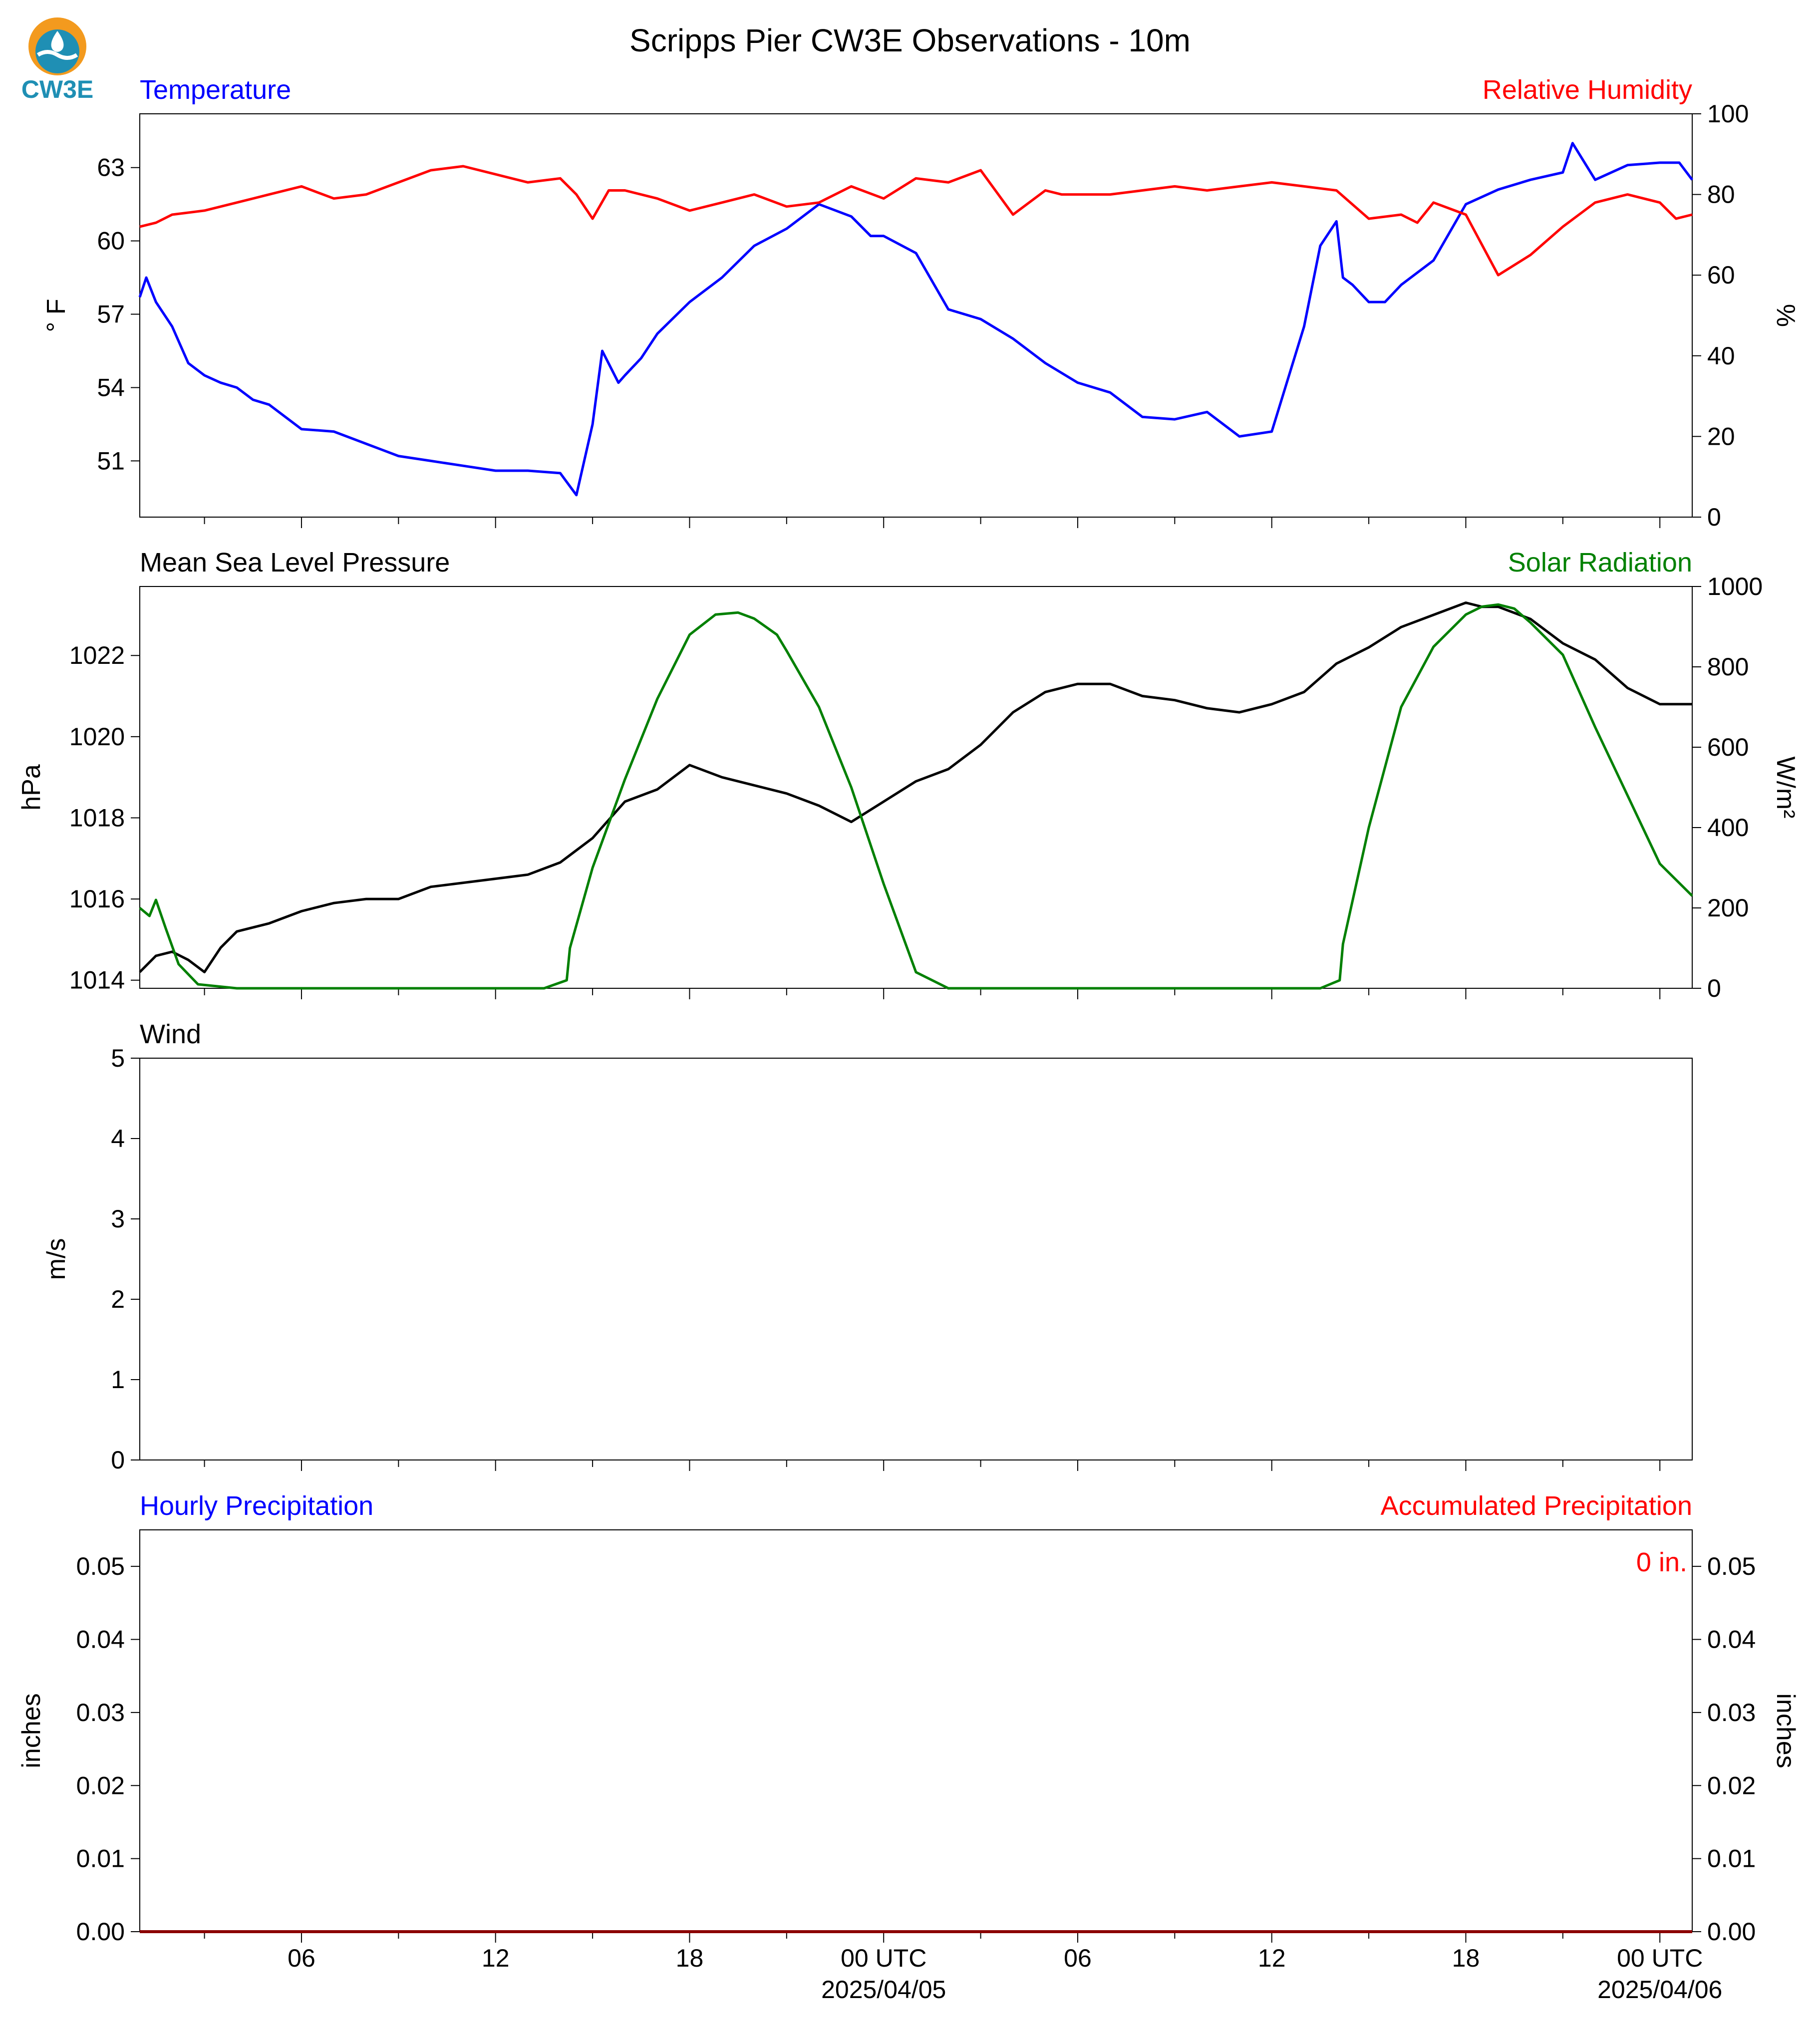  What do you see at coordinates (1721, 195) in the screenshot?
I see `y-tick-label-right: 80` at bounding box center [1721, 195].